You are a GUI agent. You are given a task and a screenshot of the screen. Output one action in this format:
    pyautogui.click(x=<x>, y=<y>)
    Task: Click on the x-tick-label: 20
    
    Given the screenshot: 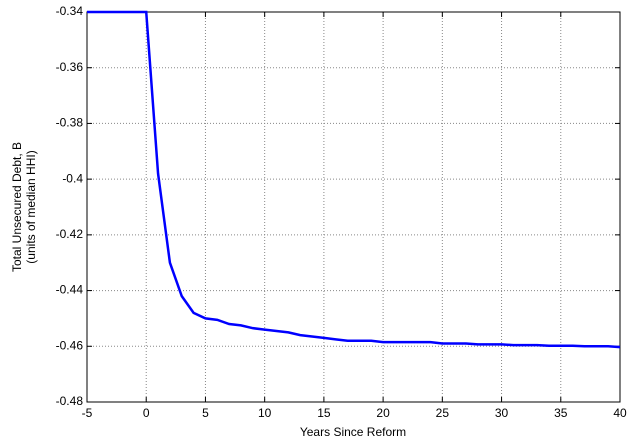 What is the action you would take?
    pyautogui.click(x=383, y=413)
    